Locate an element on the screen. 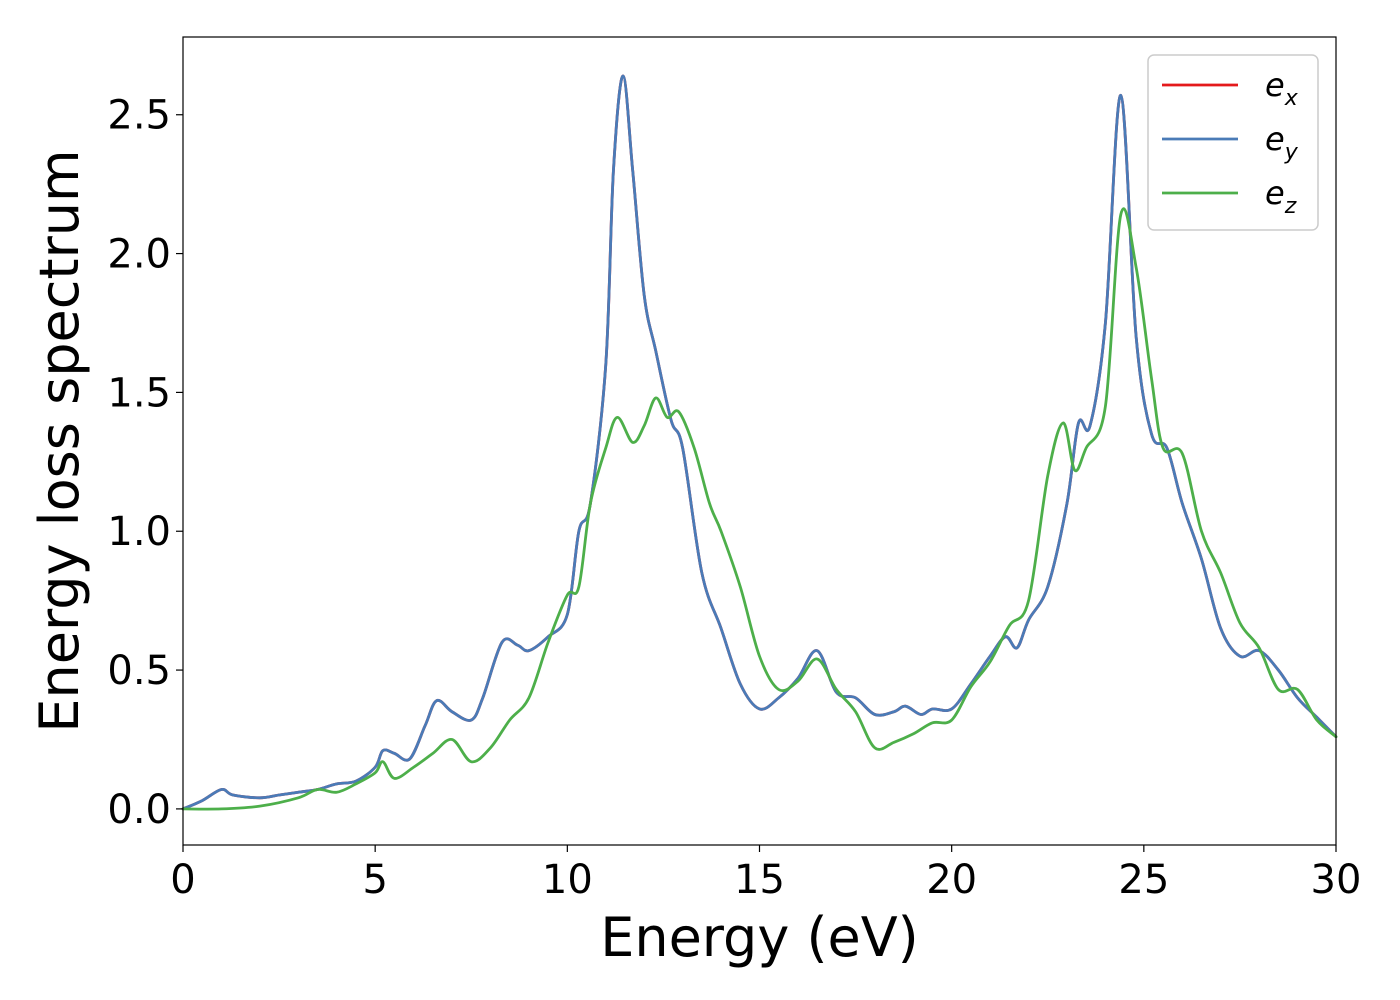 This screenshot has height=1000, width=1400. legend-label-ez: ez is located at coordinates (1281, 196).